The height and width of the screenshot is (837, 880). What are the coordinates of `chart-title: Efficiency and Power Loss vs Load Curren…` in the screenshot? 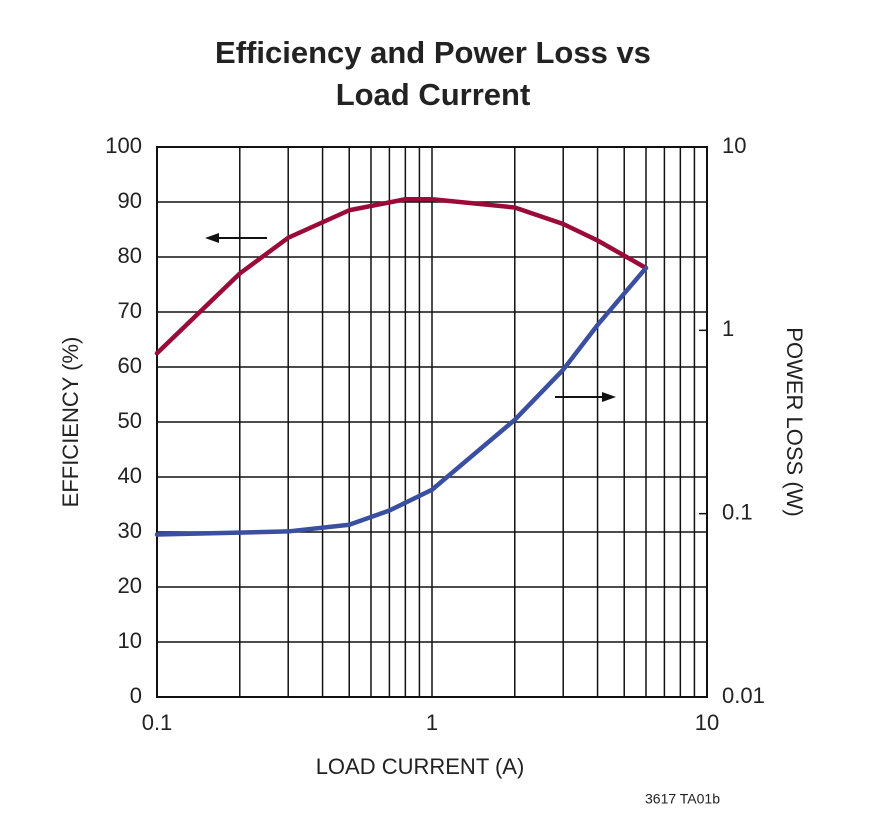 It's located at (433, 73).